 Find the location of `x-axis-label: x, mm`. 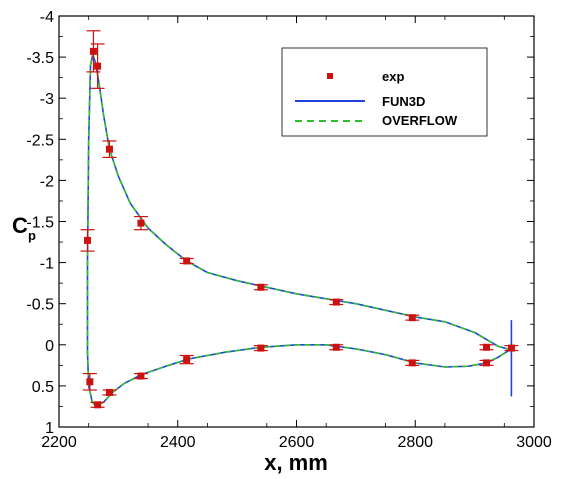

x-axis-label: x, mm is located at coordinates (296, 462).